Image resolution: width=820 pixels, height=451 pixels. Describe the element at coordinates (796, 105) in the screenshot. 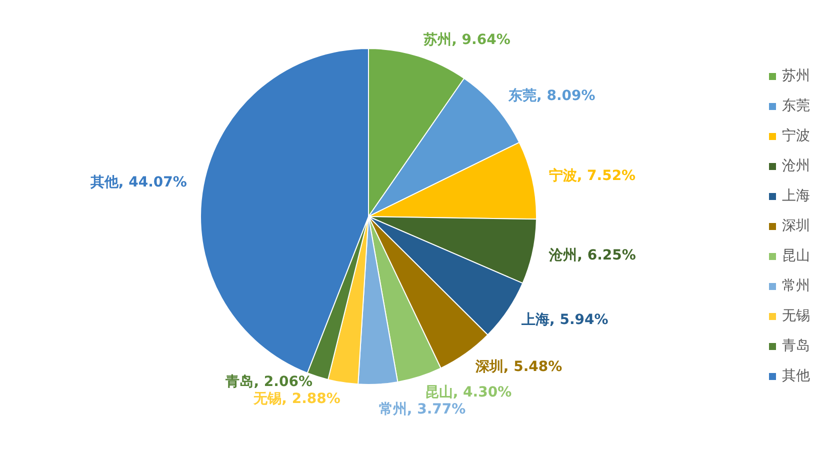

I see `legend-label: 东莞` at that location.